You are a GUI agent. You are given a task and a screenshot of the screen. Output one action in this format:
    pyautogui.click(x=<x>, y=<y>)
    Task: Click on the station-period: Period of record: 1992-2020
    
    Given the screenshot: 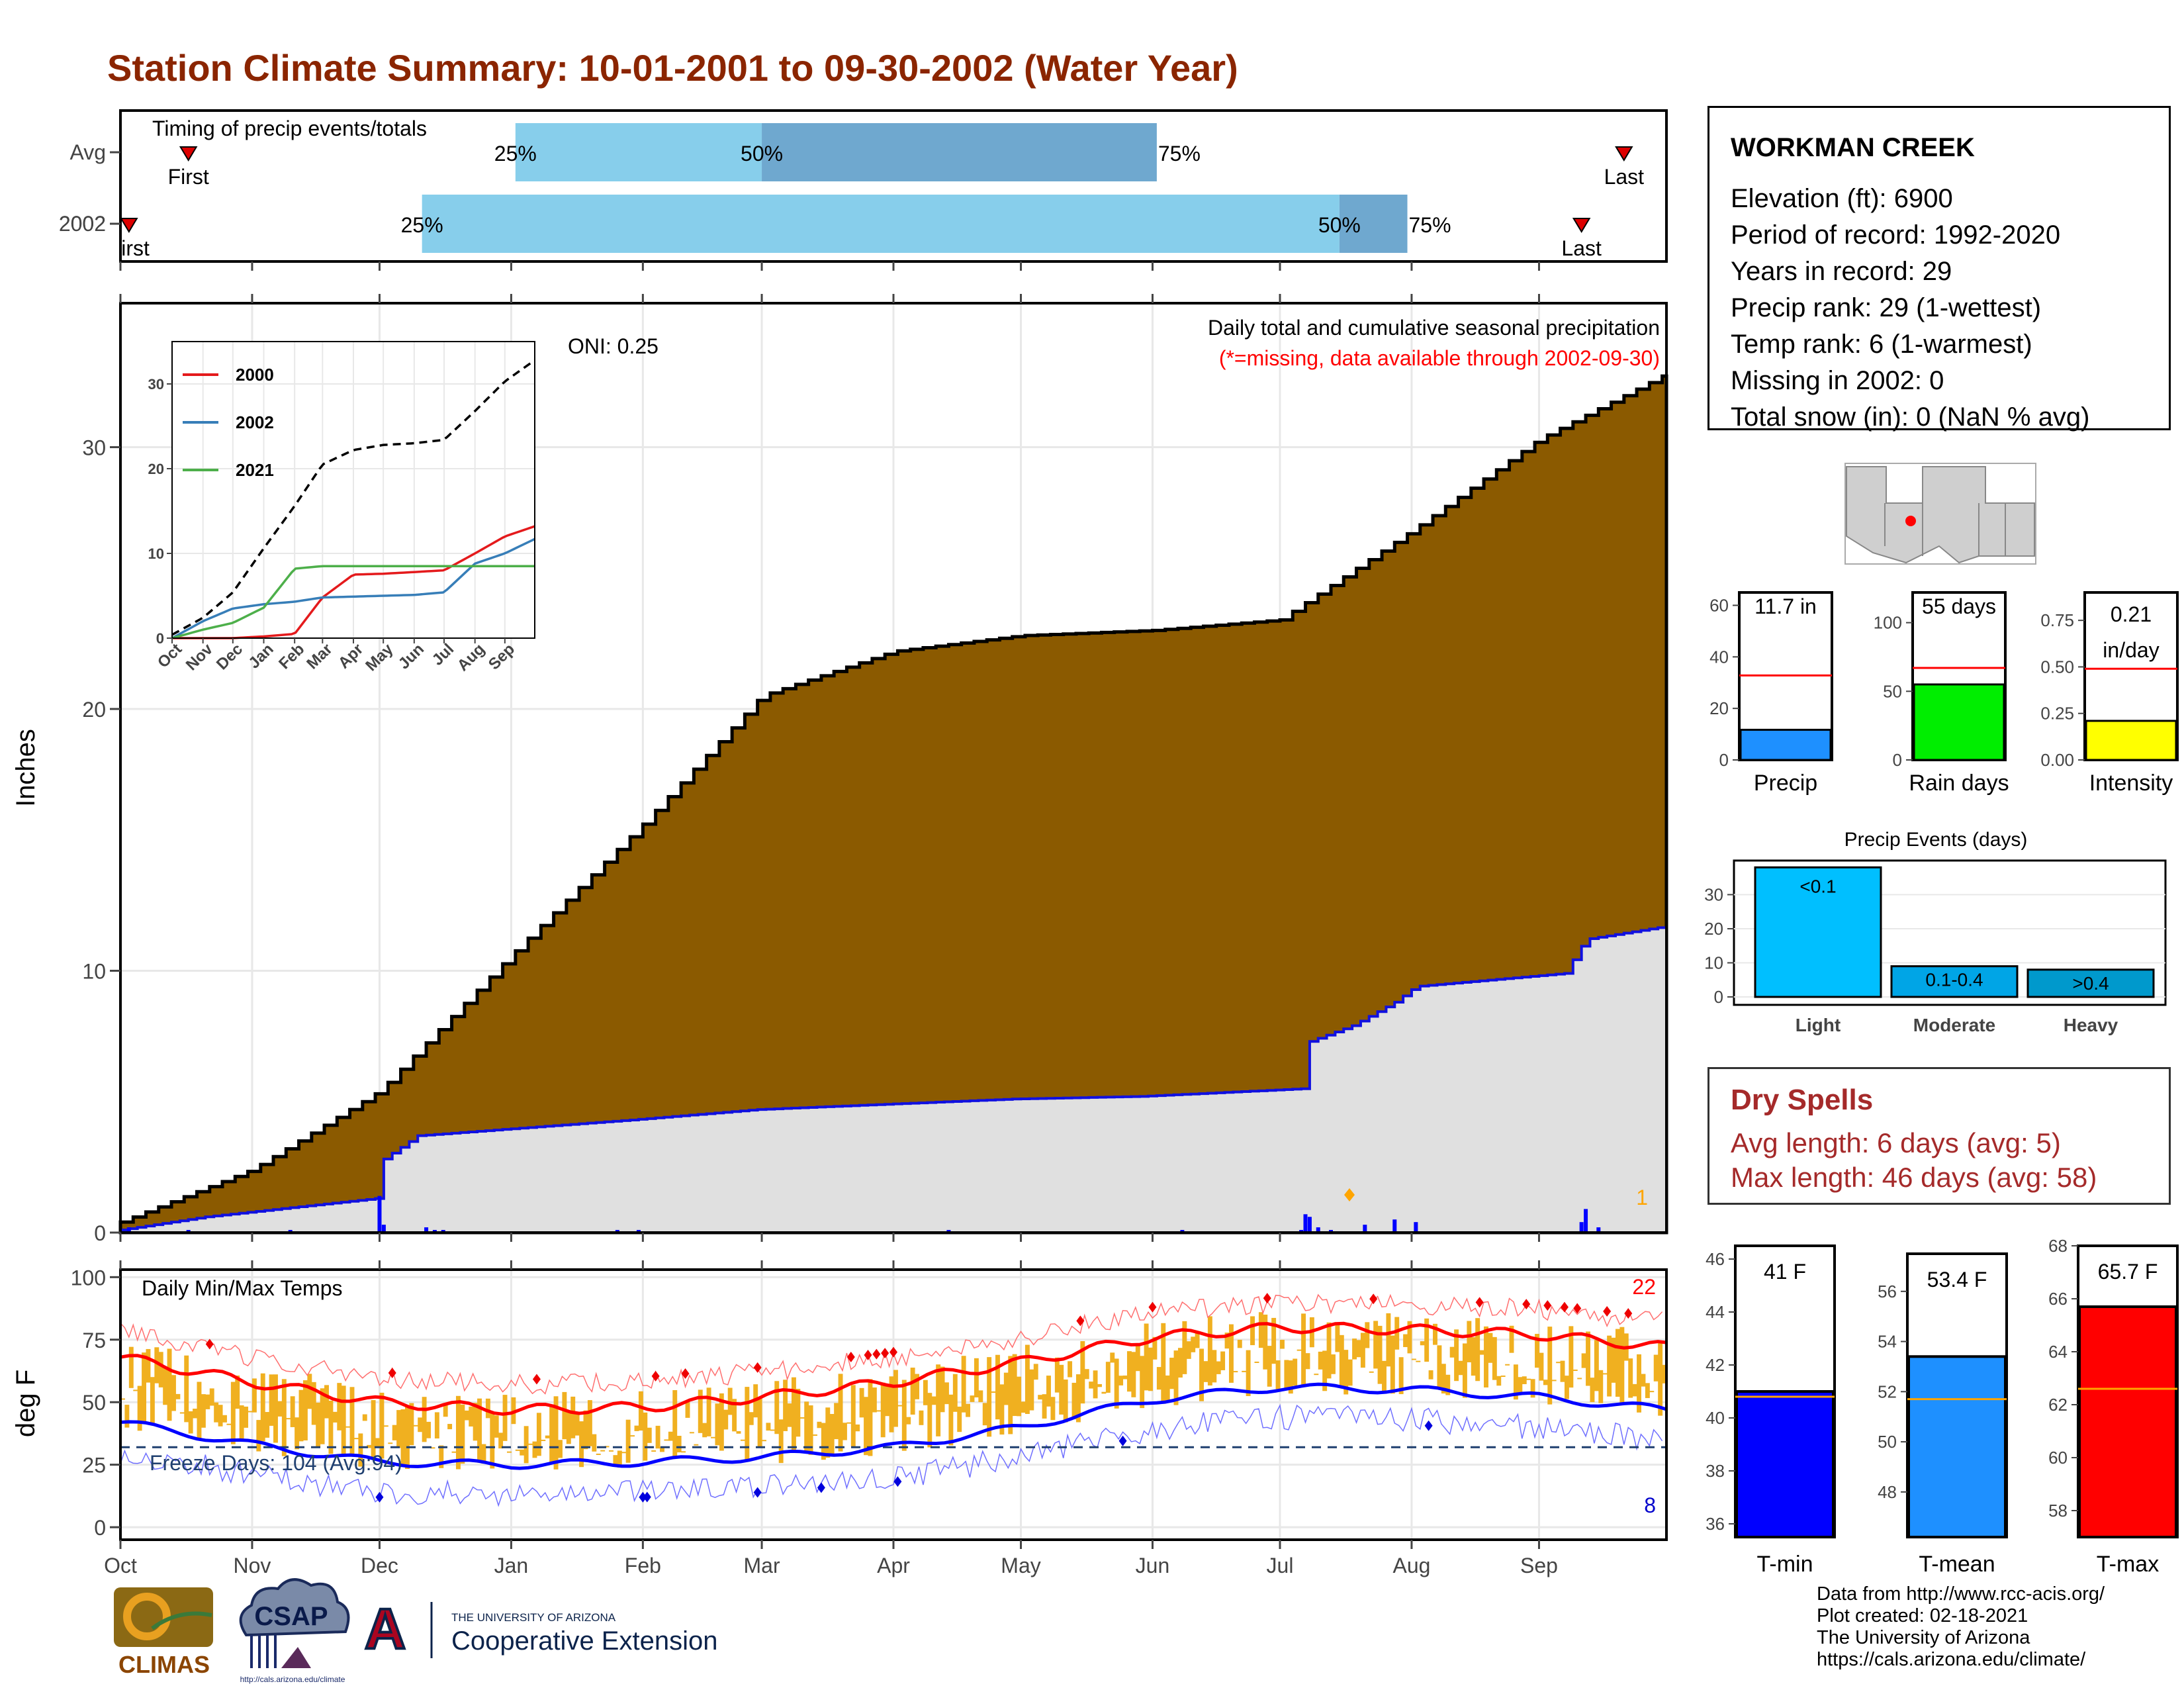 What is the action you would take?
    pyautogui.click(x=1896, y=235)
    